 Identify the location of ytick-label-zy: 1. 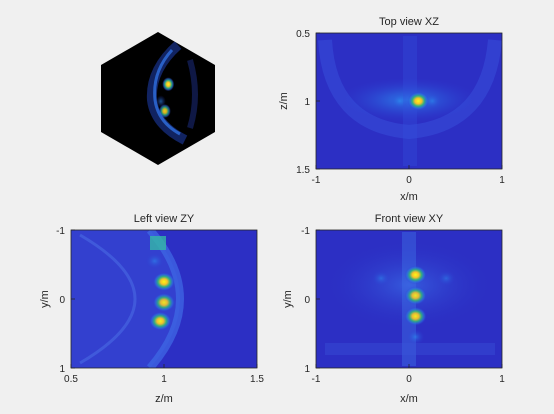
(62, 369).